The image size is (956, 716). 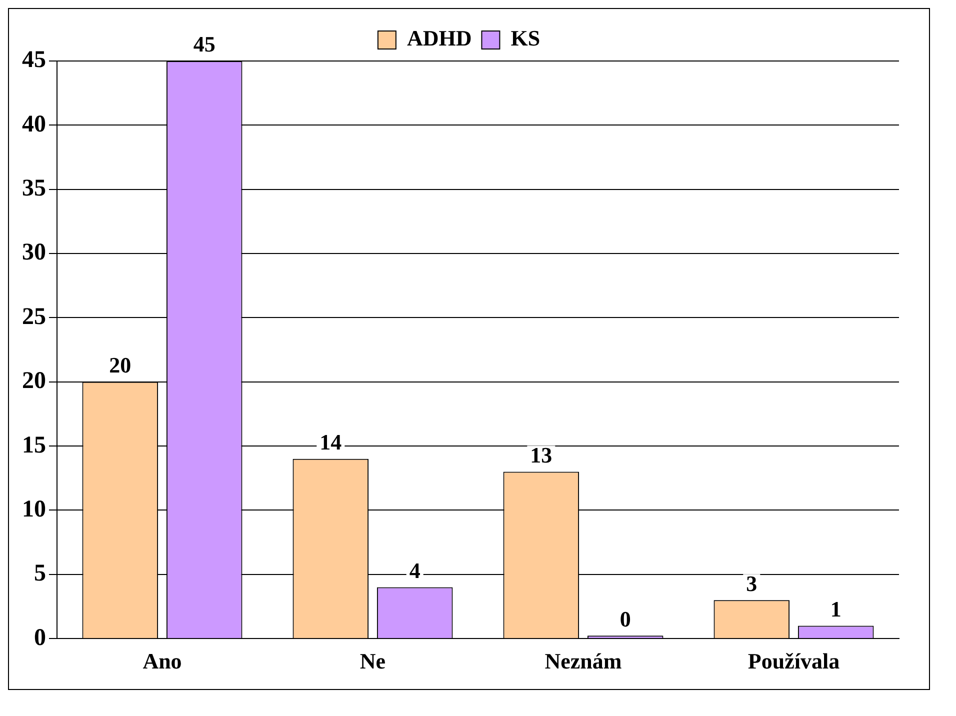 I want to click on data-label: 13, so click(x=541, y=455).